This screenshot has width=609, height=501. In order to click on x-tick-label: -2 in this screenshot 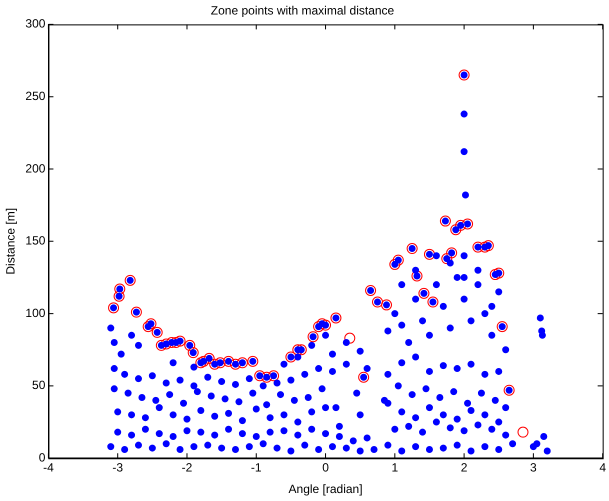, I will do `click(187, 467)`.